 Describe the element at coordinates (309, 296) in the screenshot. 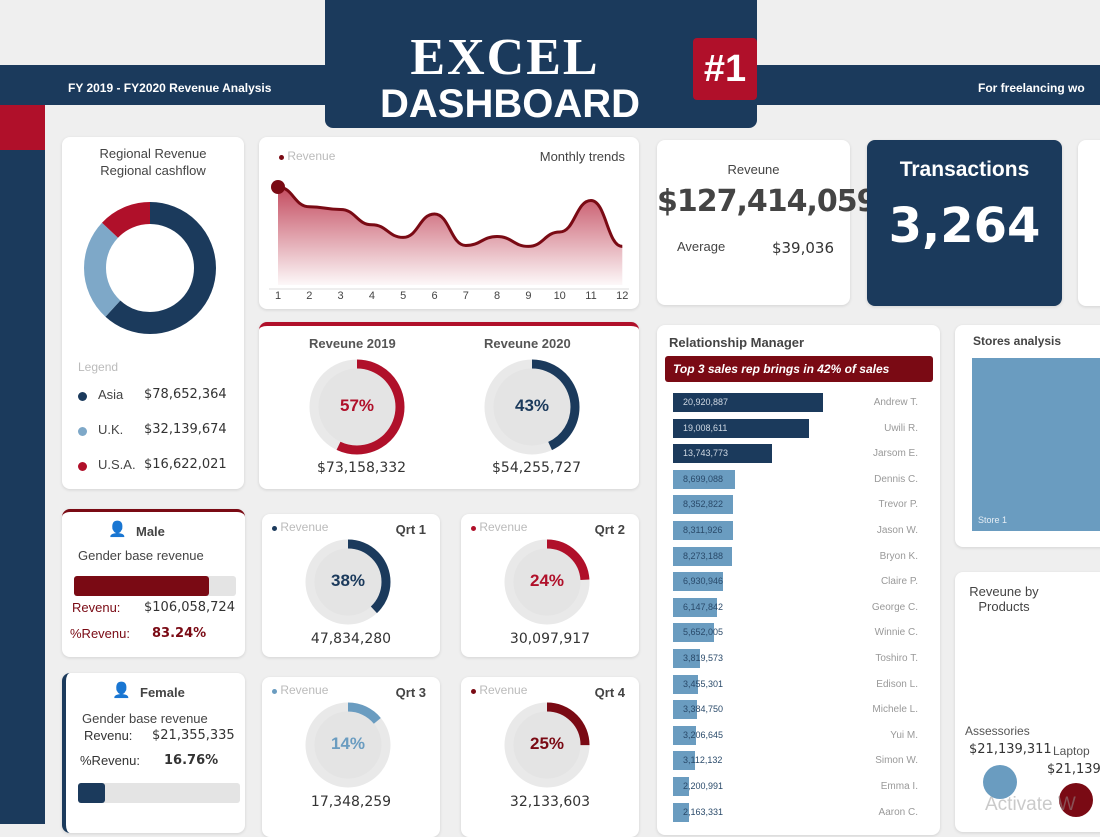

I see `x-tick-label: 2` at that location.